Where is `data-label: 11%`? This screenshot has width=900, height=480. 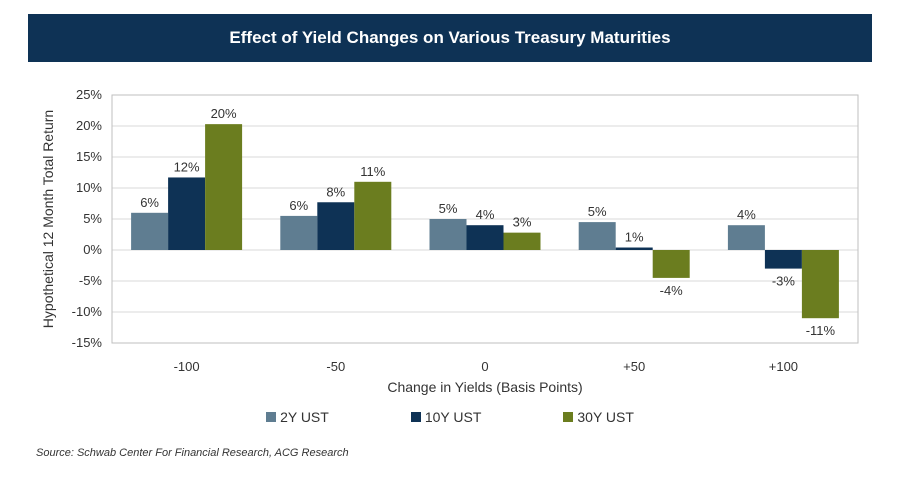
data-label: 11% is located at coordinates (372, 171).